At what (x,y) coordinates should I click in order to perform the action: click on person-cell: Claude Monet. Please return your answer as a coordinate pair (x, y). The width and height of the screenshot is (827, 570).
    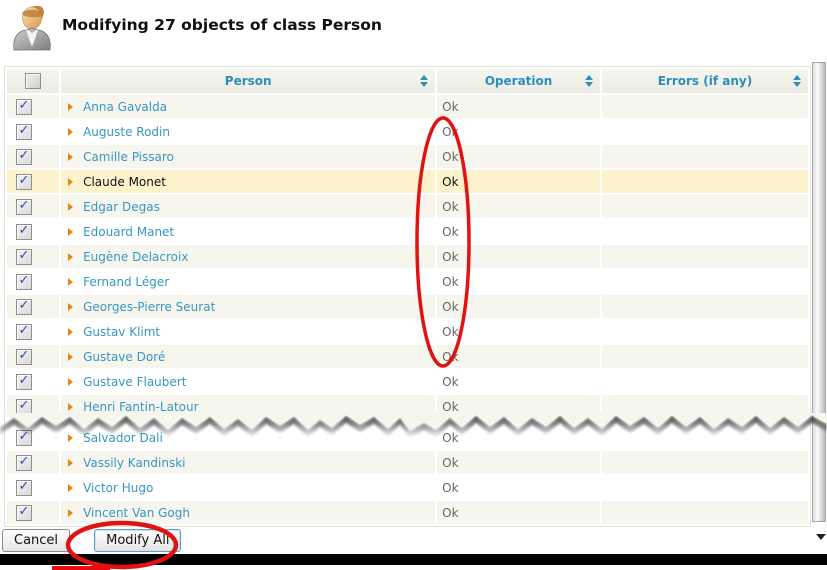
    Looking at the image, I should click on (248, 181).